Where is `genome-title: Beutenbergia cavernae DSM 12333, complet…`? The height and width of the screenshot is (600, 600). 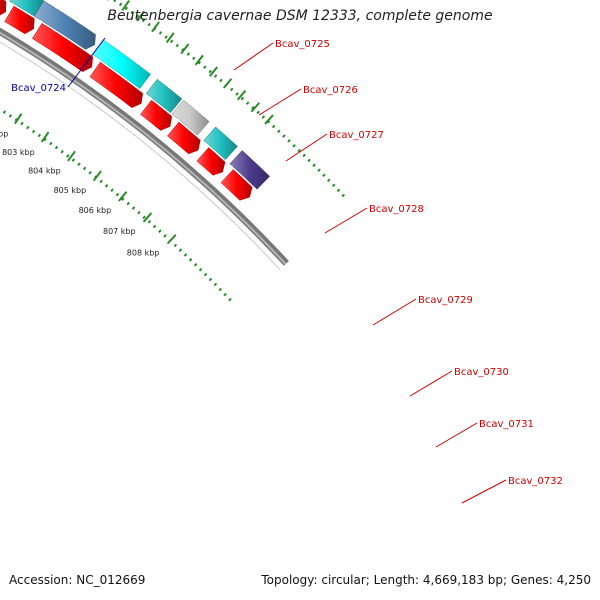
genome-title: Beutenbergia cavernae DSM 12333, complet… is located at coordinates (300, 16).